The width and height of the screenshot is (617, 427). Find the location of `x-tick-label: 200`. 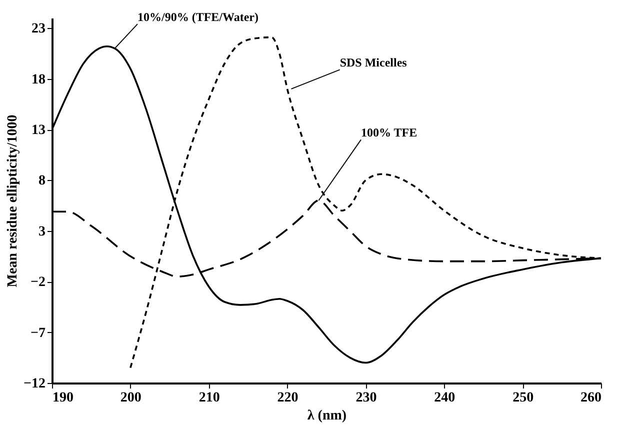

x-tick-label: 200 is located at coordinates (131, 398).